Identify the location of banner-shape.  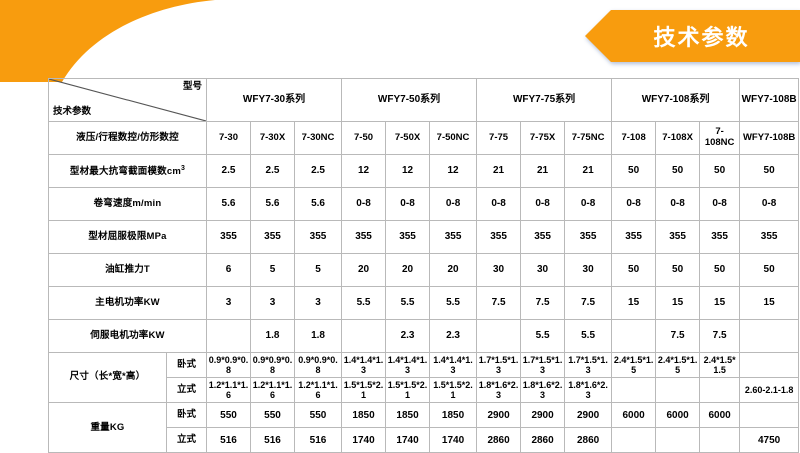
(692, 36).